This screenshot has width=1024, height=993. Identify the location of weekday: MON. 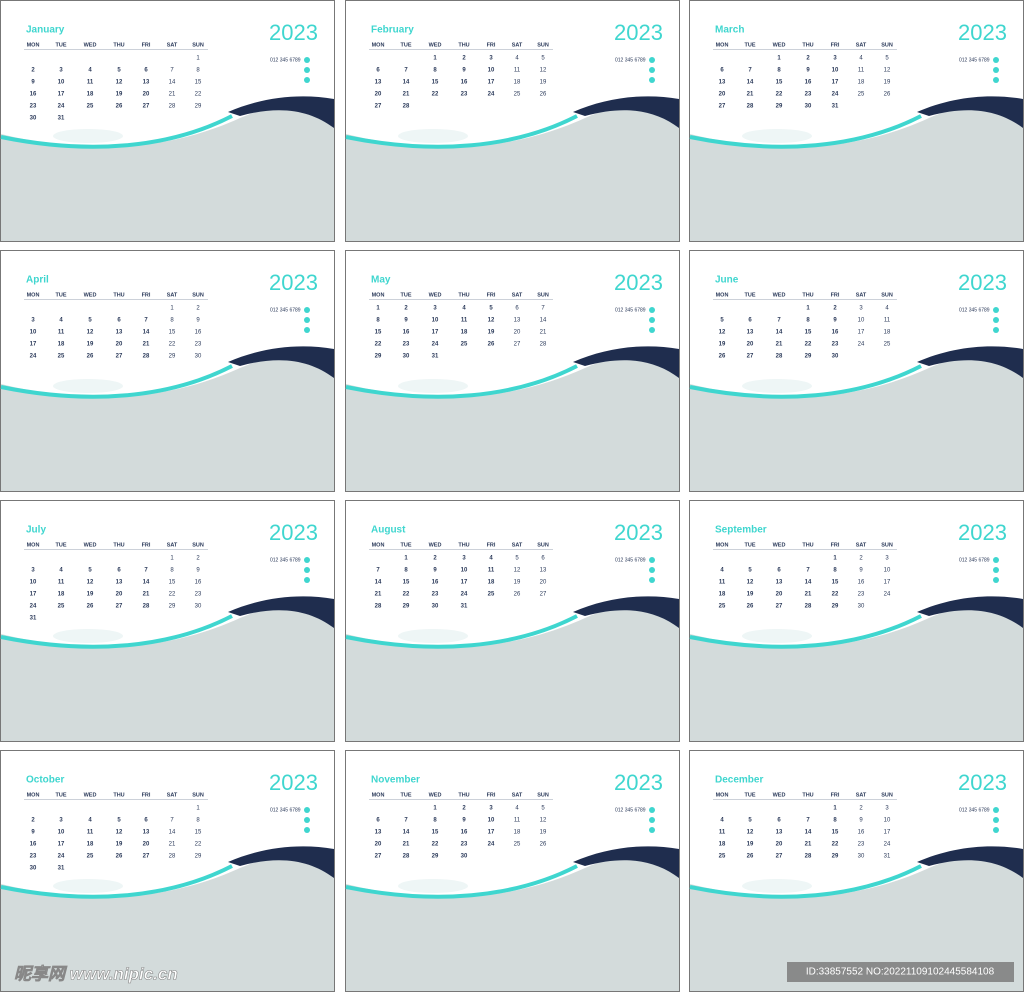
(378, 295).